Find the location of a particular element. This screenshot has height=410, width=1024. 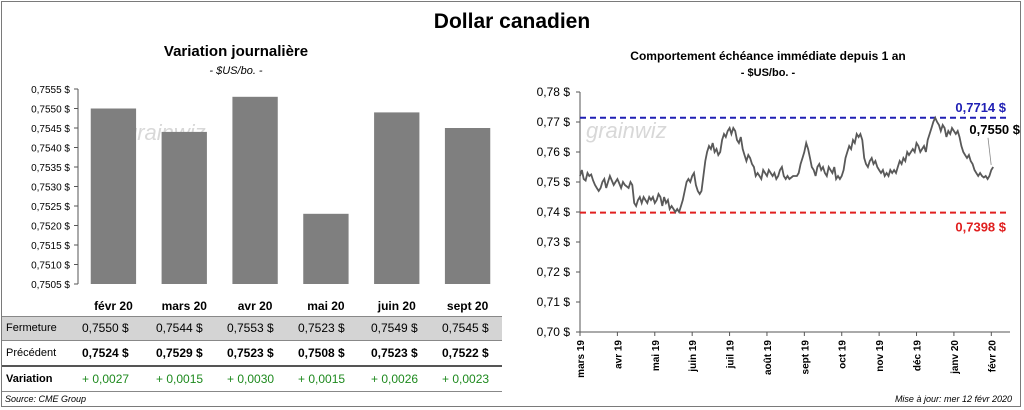

table-cell: 0,7549 $ is located at coordinates (394, 328).